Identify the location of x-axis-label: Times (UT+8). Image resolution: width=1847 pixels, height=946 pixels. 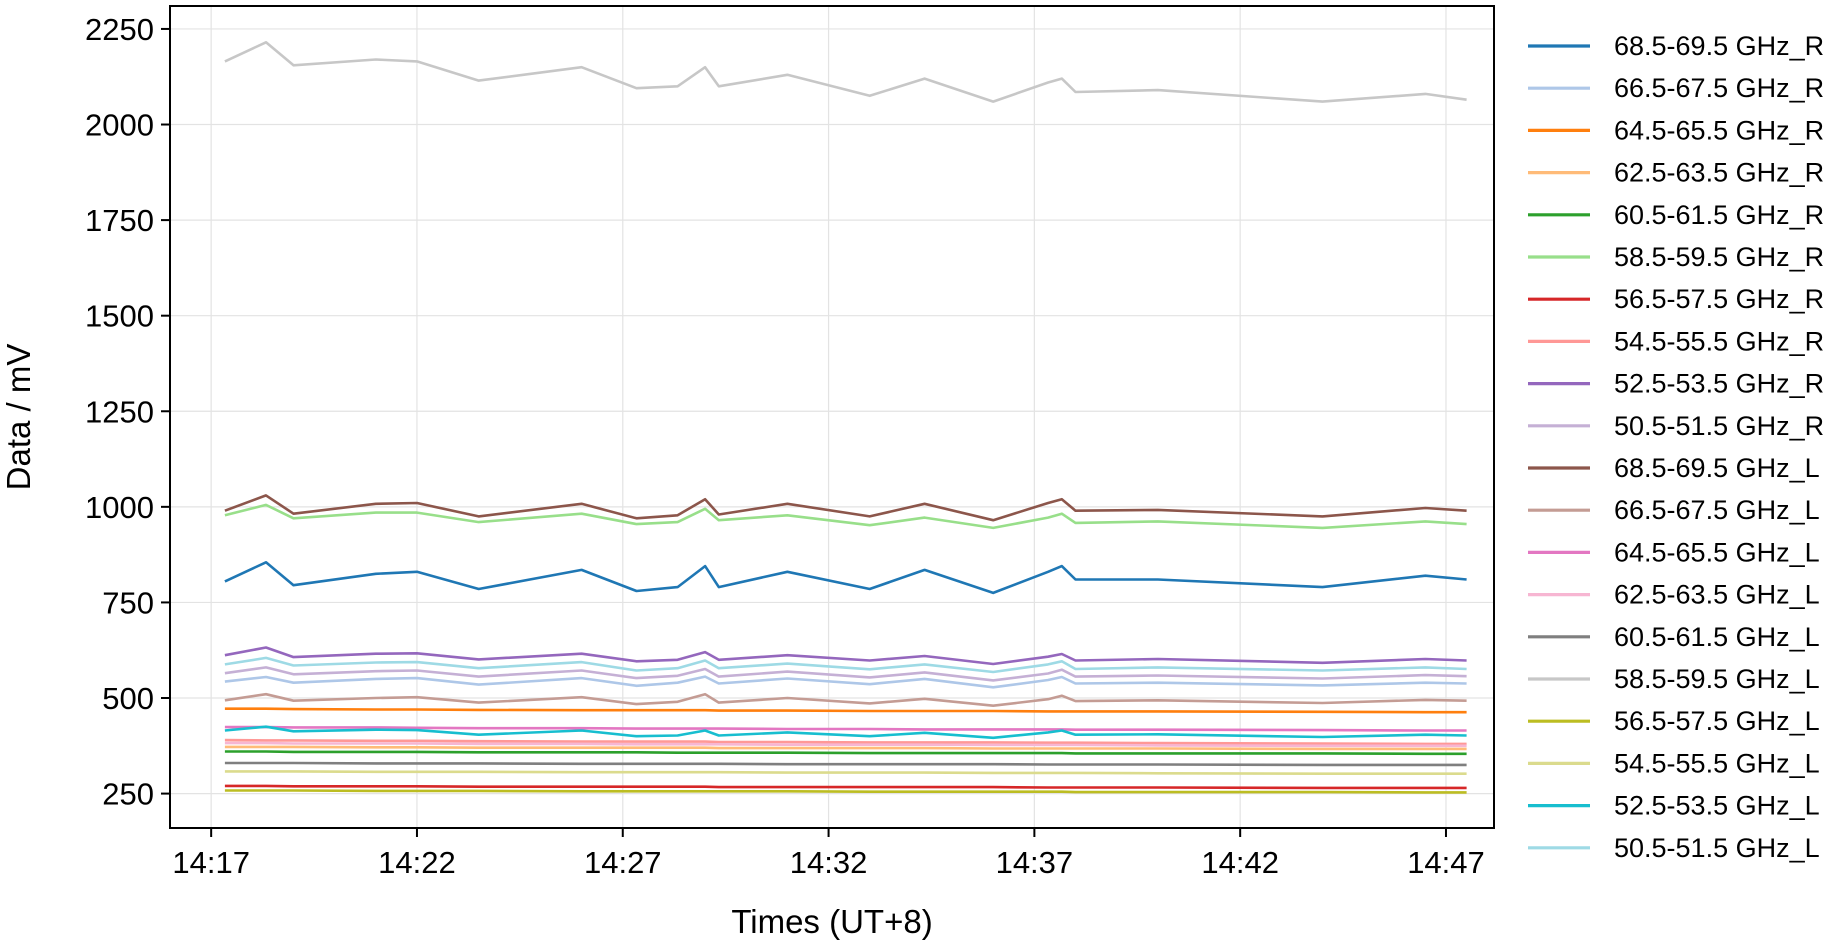
(831, 921).